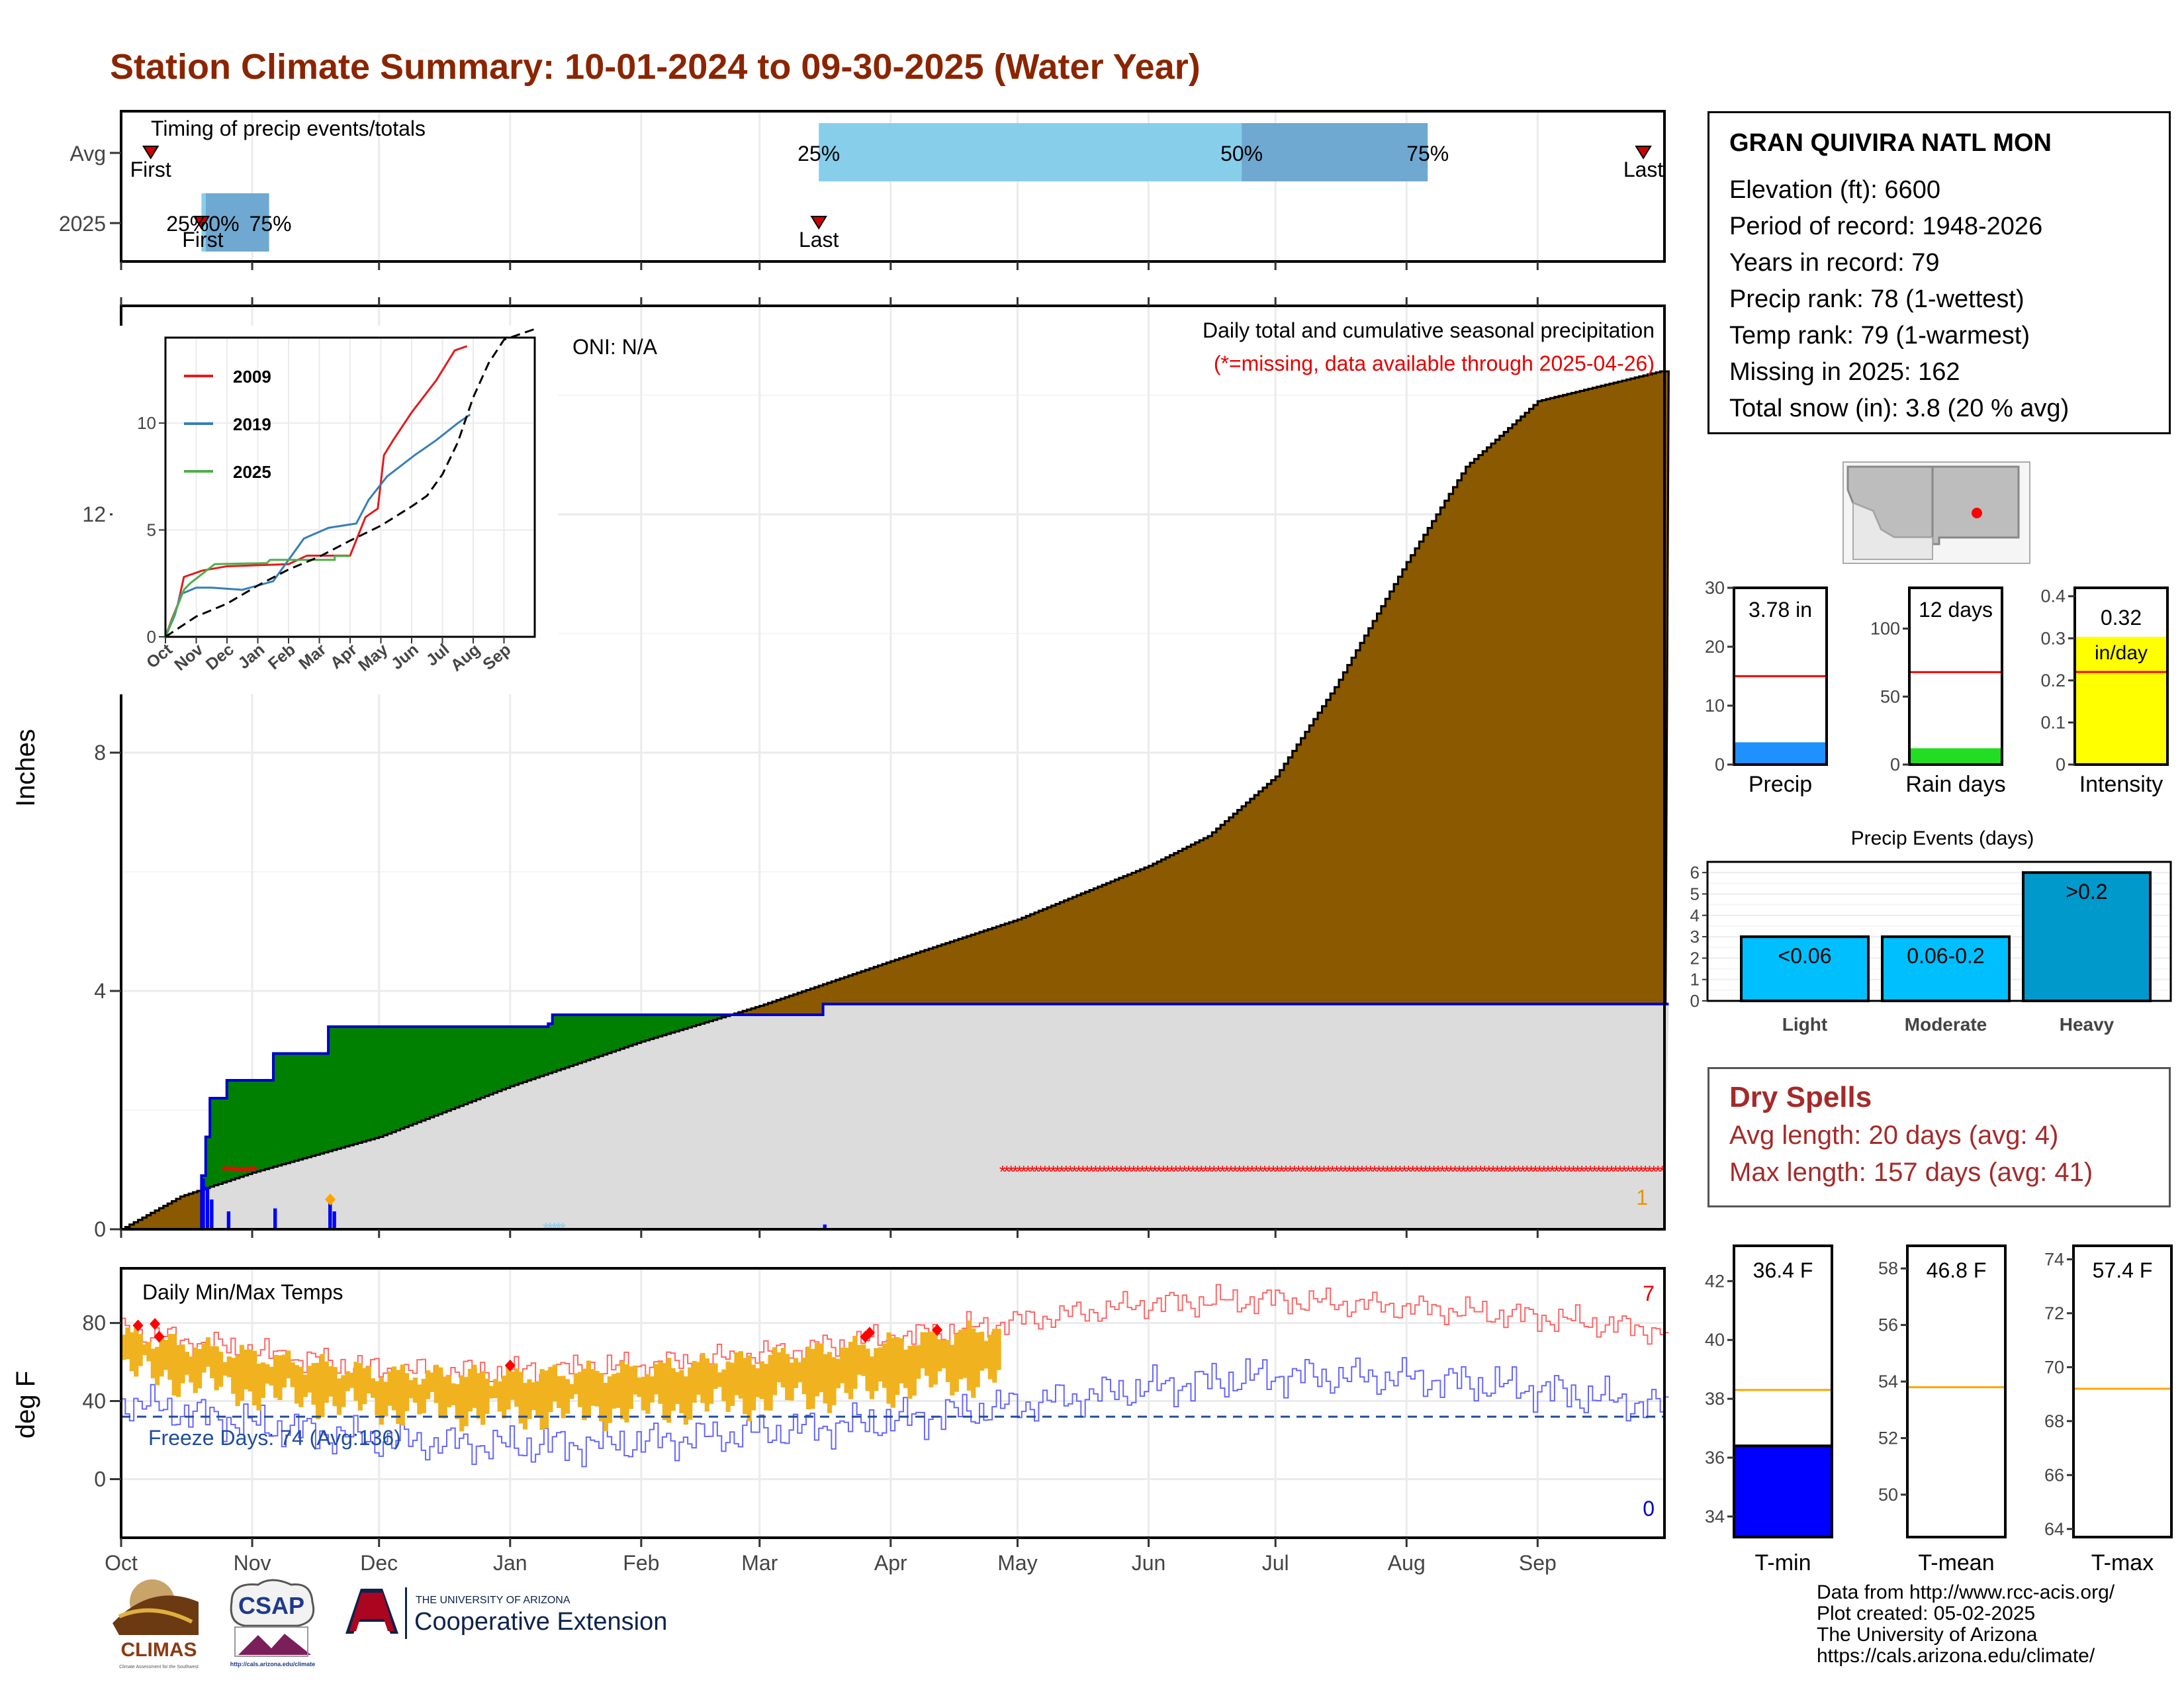 The width and height of the screenshot is (2184, 1688). What do you see at coordinates (94, 1323) in the screenshot?
I see `temp-ytick-label: 80` at bounding box center [94, 1323].